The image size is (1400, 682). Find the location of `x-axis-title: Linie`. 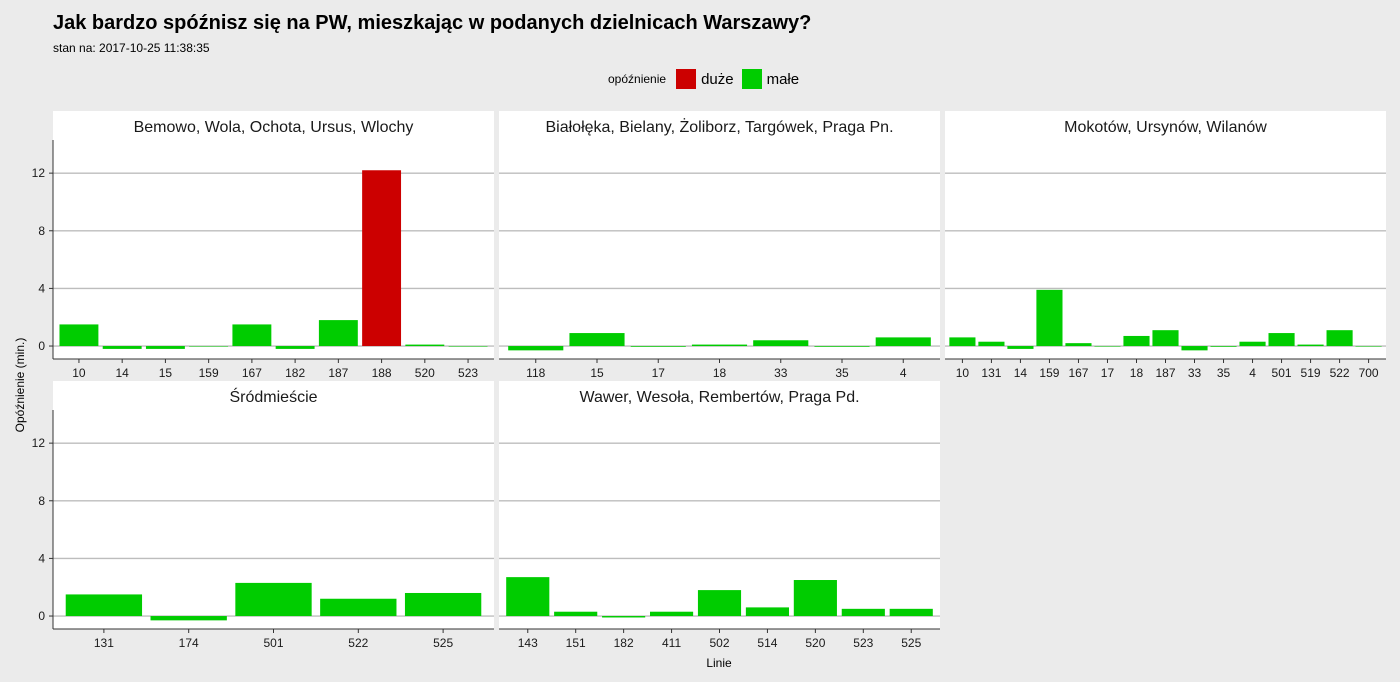

x-axis-title: Linie is located at coordinates (719, 663).